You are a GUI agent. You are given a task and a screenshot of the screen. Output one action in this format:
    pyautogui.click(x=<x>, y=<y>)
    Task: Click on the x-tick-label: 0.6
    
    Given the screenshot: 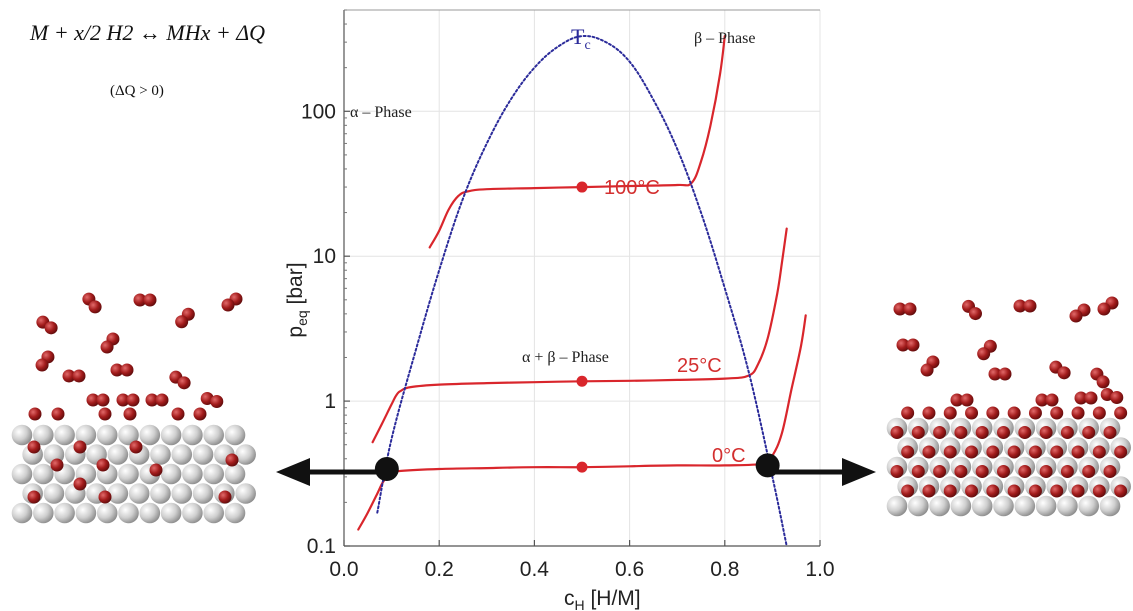 What is the action you would take?
    pyautogui.click(x=629, y=569)
    